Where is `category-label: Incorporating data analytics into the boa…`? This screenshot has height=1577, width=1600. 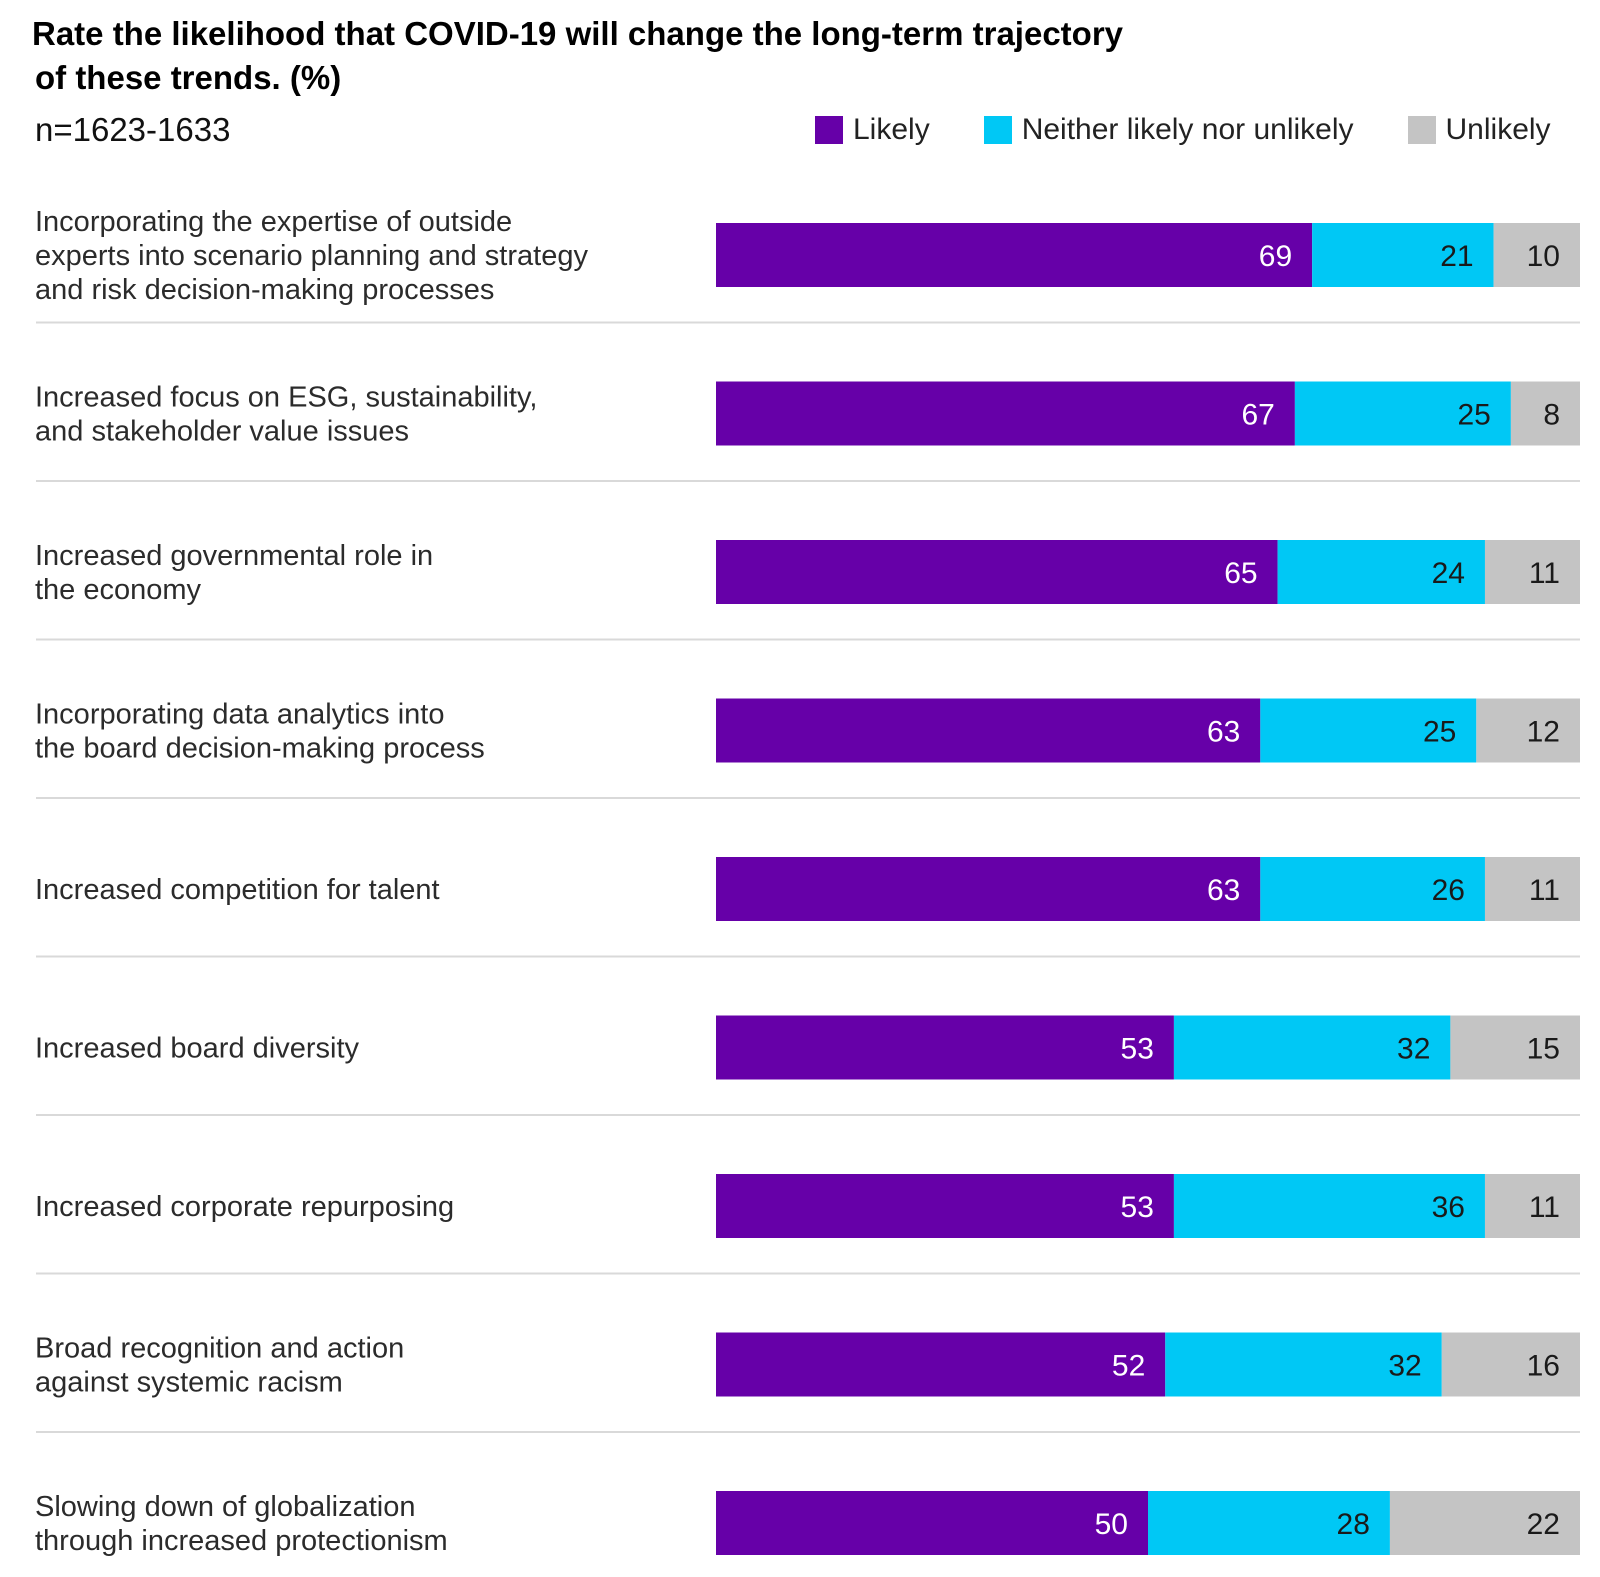 category-label: Incorporating data analytics into the boa… is located at coordinates (260, 732).